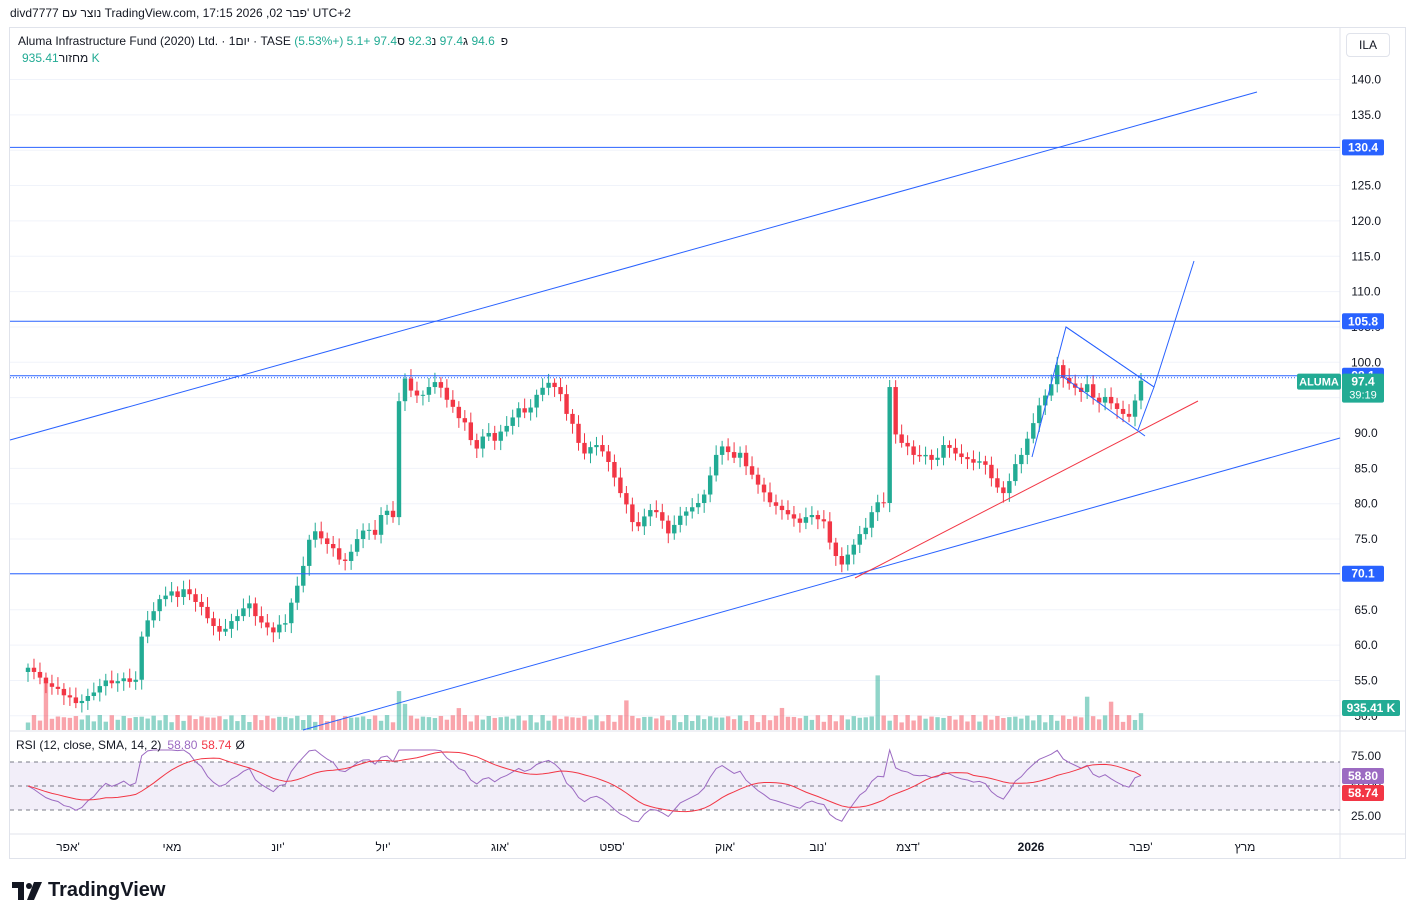  What do you see at coordinates (130, 745) in the screenshot?
I see `rsi-legend: RSI (12, close, SMA, 14, 2) 58.80 58.74 Ø` at bounding box center [130, 745].